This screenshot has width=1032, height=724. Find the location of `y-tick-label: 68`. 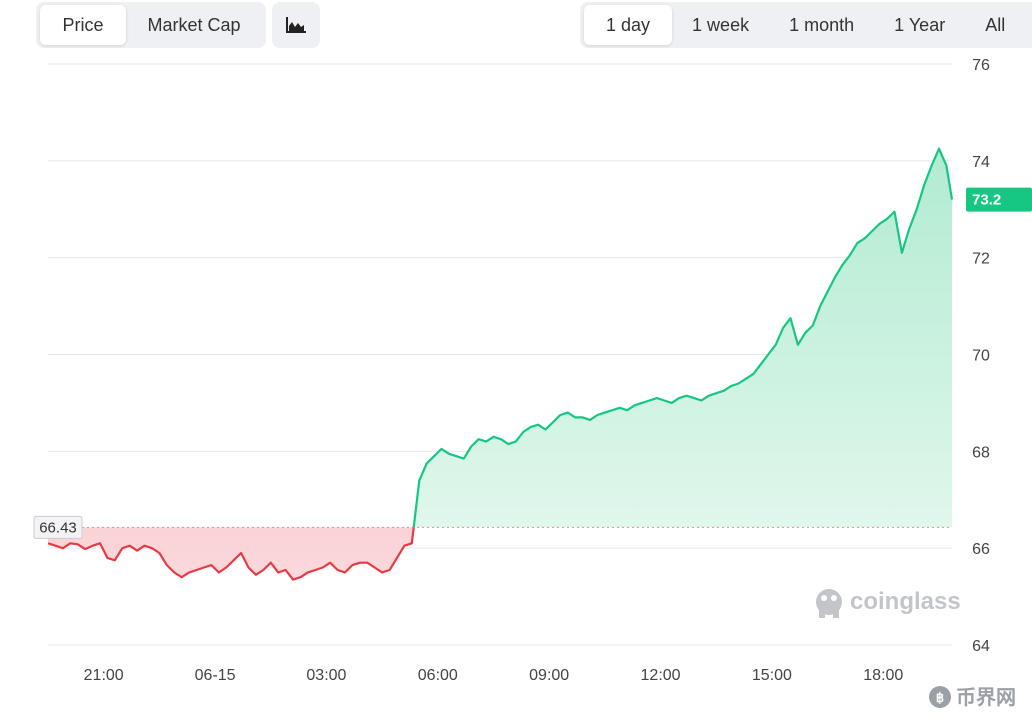

y-tick-label: 68 is located at coordinates (981, 452).